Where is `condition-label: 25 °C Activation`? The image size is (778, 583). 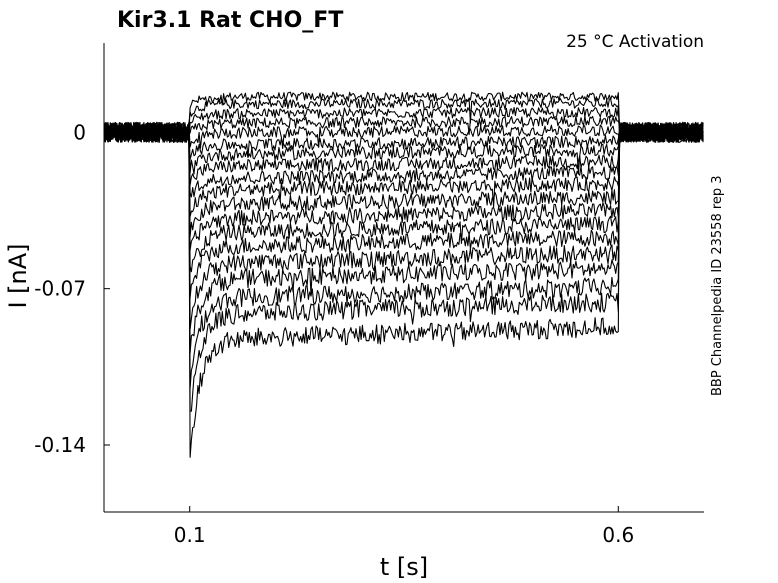
condition-label: 25 °C Activation is located at coordinates (635, 42).